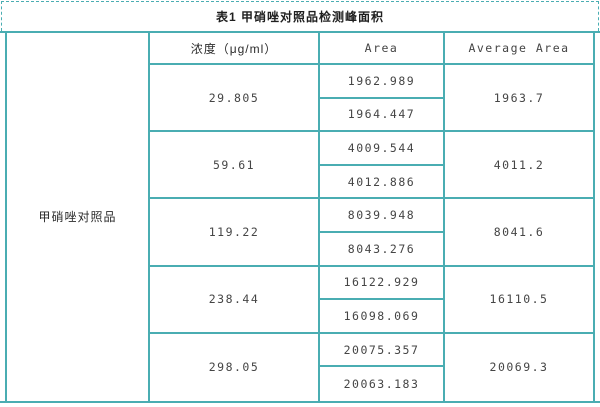 The width and height of the screenshot is (600, 407). I want to click on area-value: 1964.447, so click(382, 115).